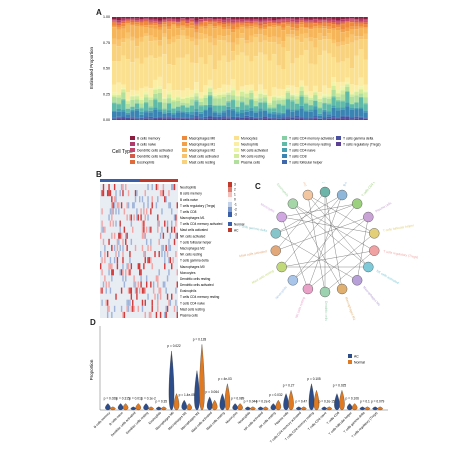 The image size is (474, 453). I want to click on panel-d-legend-label: Normal, so click(359, 363).